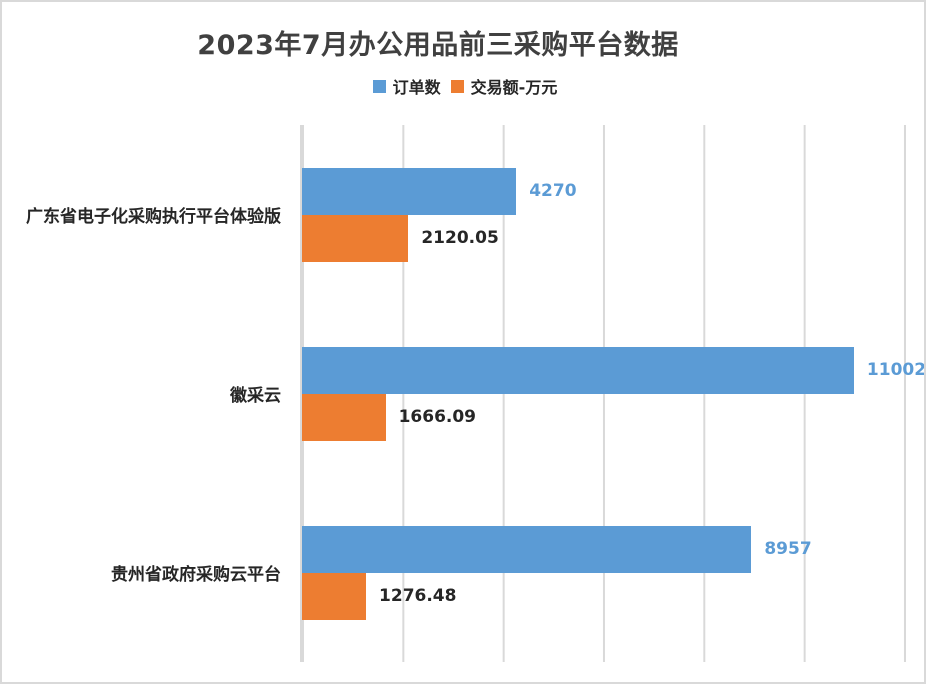 This screenshot has width=926, height=684. I want to click on bar-line: 8957, so click(603, 549).